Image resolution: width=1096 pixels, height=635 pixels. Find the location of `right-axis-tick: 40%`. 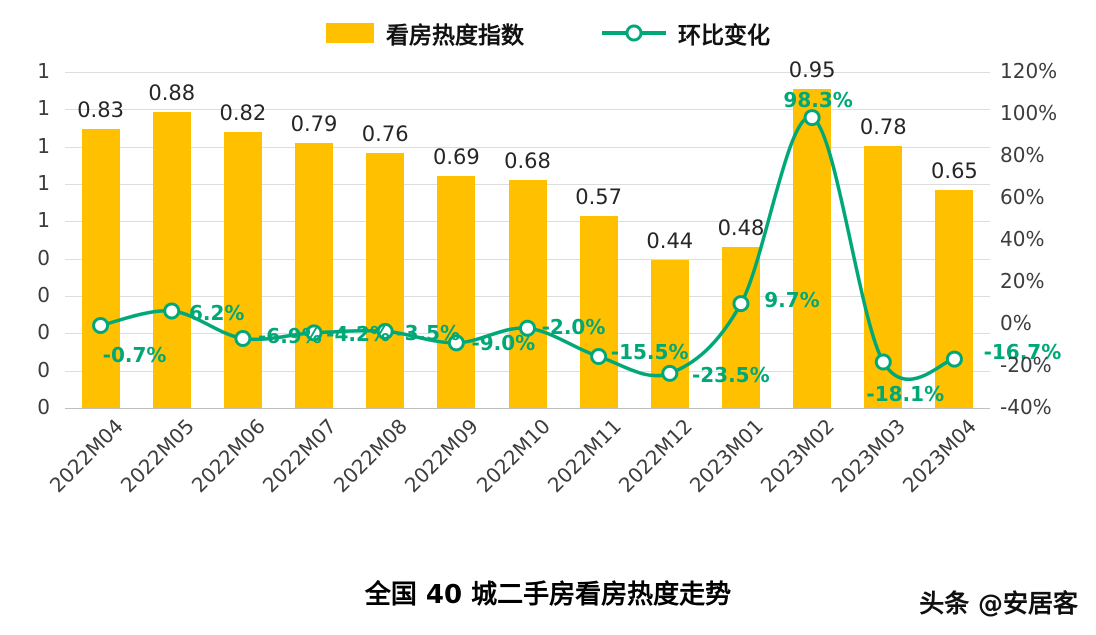

right-axis-tick: 40% is located at coordinates (1022, 239).